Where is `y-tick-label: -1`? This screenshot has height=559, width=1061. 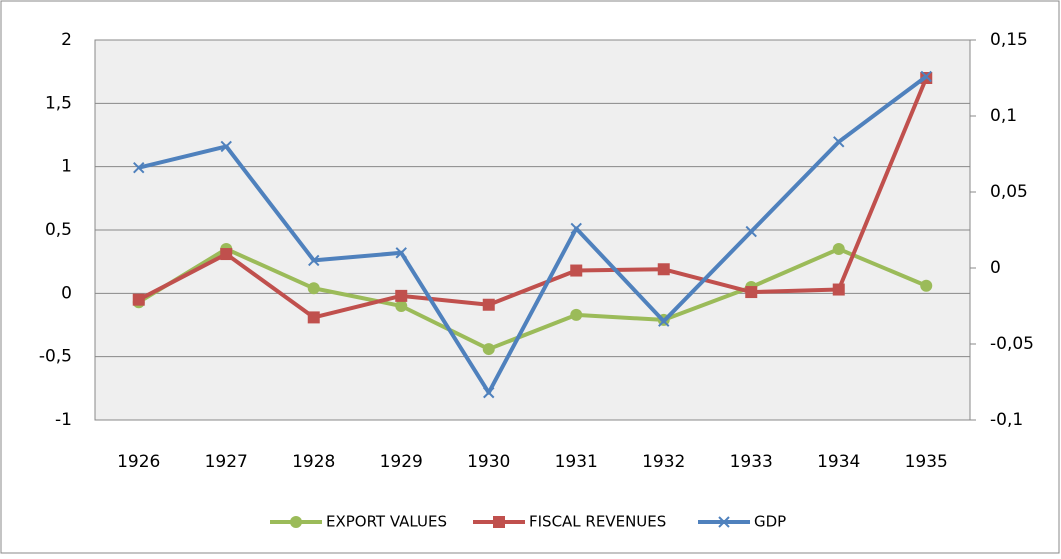
y-tick-label: -1 is located at coordinates (63, 420).